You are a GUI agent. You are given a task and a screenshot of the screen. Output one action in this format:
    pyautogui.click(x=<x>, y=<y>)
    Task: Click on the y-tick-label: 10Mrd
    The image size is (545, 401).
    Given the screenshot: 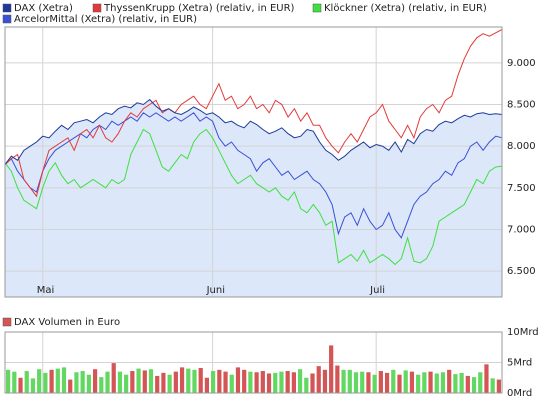 What is the action you would take?
    pyautogui.click(x=523, y=332)
    